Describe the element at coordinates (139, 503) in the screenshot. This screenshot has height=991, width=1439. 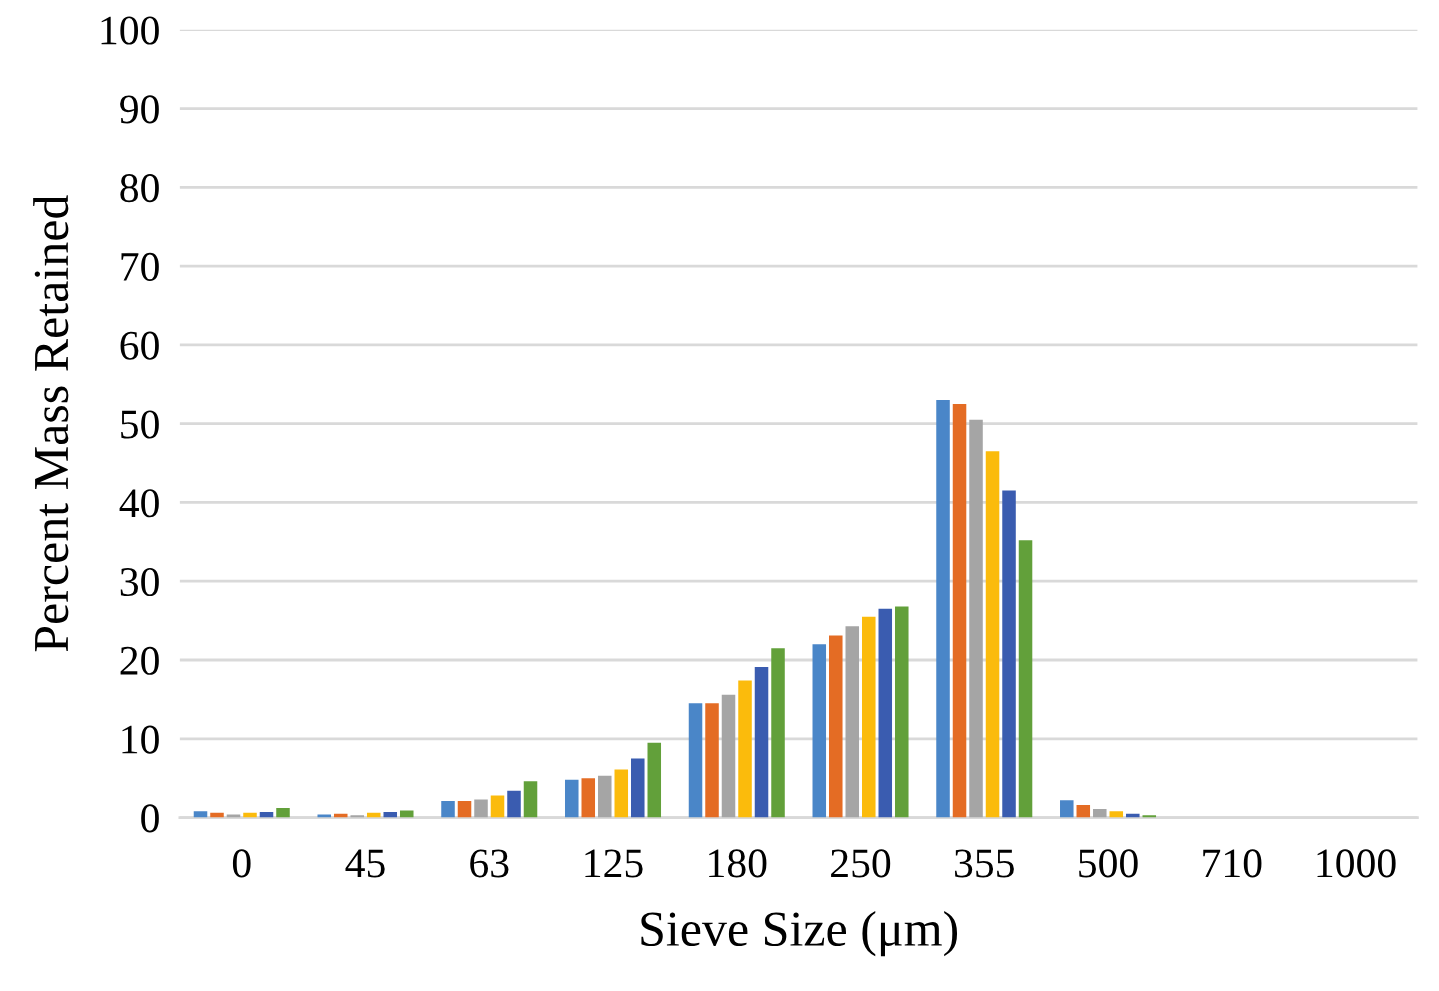
I see `y-tick-label: 40` at that location.